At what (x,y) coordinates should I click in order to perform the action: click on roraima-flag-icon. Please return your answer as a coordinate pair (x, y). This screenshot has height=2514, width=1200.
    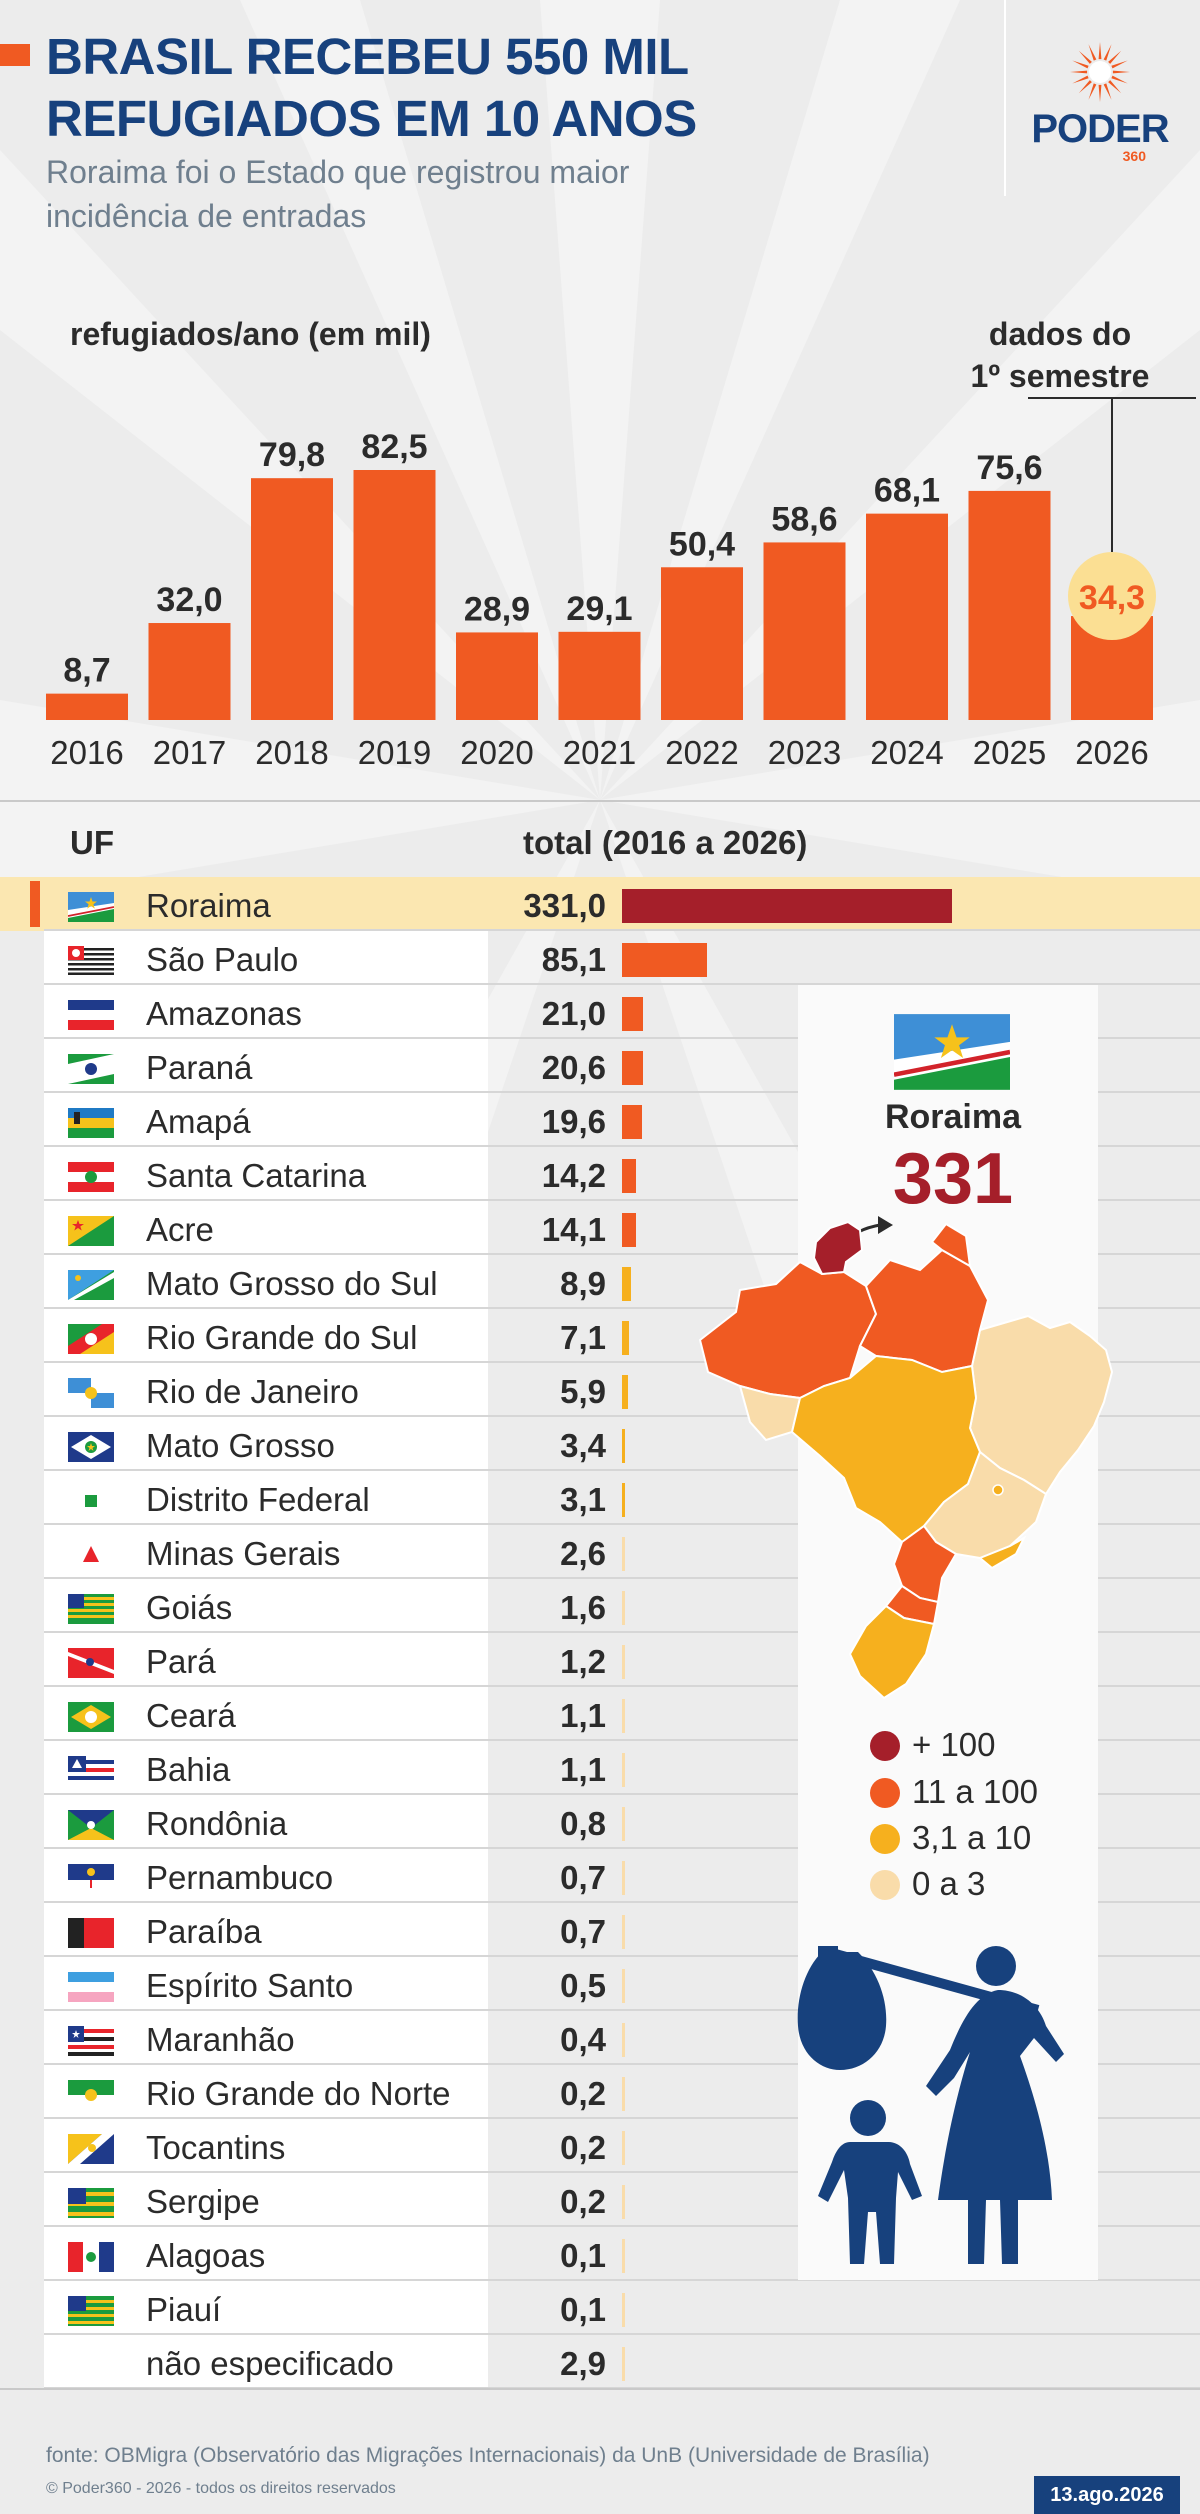
    Looking at the image, I should click on (91, 907).